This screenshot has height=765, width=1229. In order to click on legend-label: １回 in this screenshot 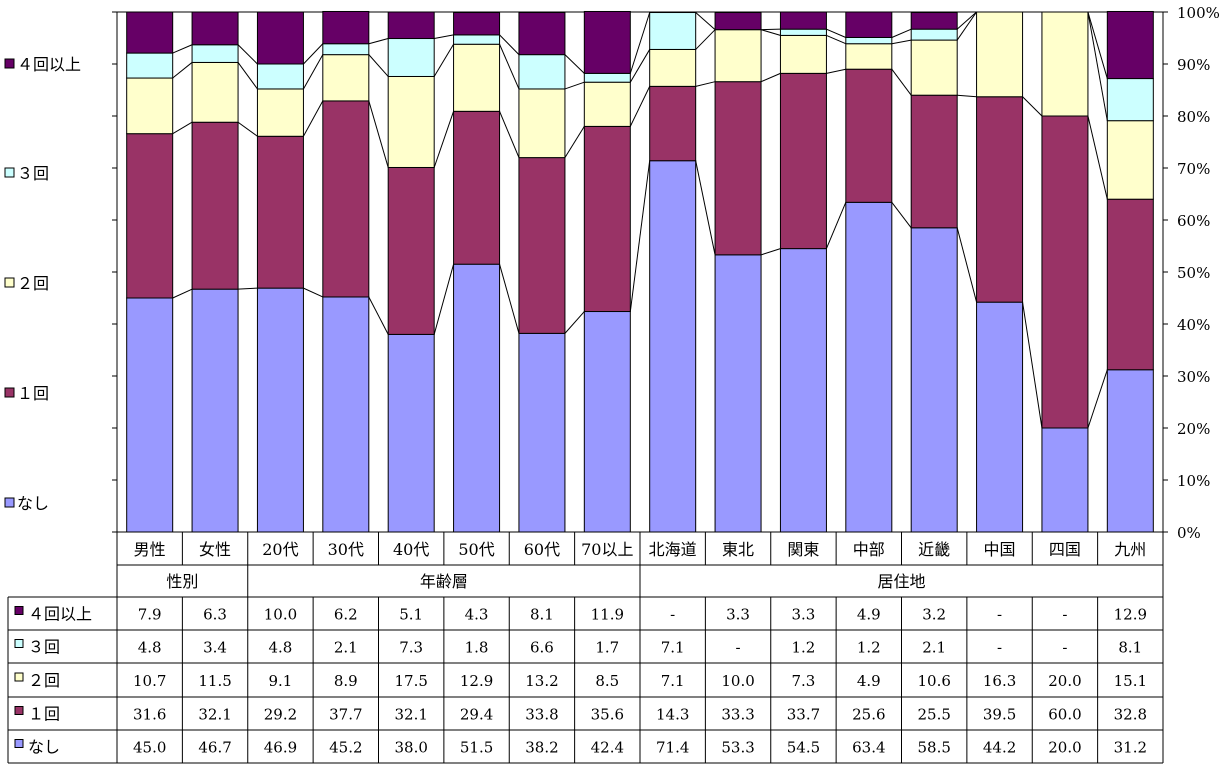, I will do `click(33, 393)`.